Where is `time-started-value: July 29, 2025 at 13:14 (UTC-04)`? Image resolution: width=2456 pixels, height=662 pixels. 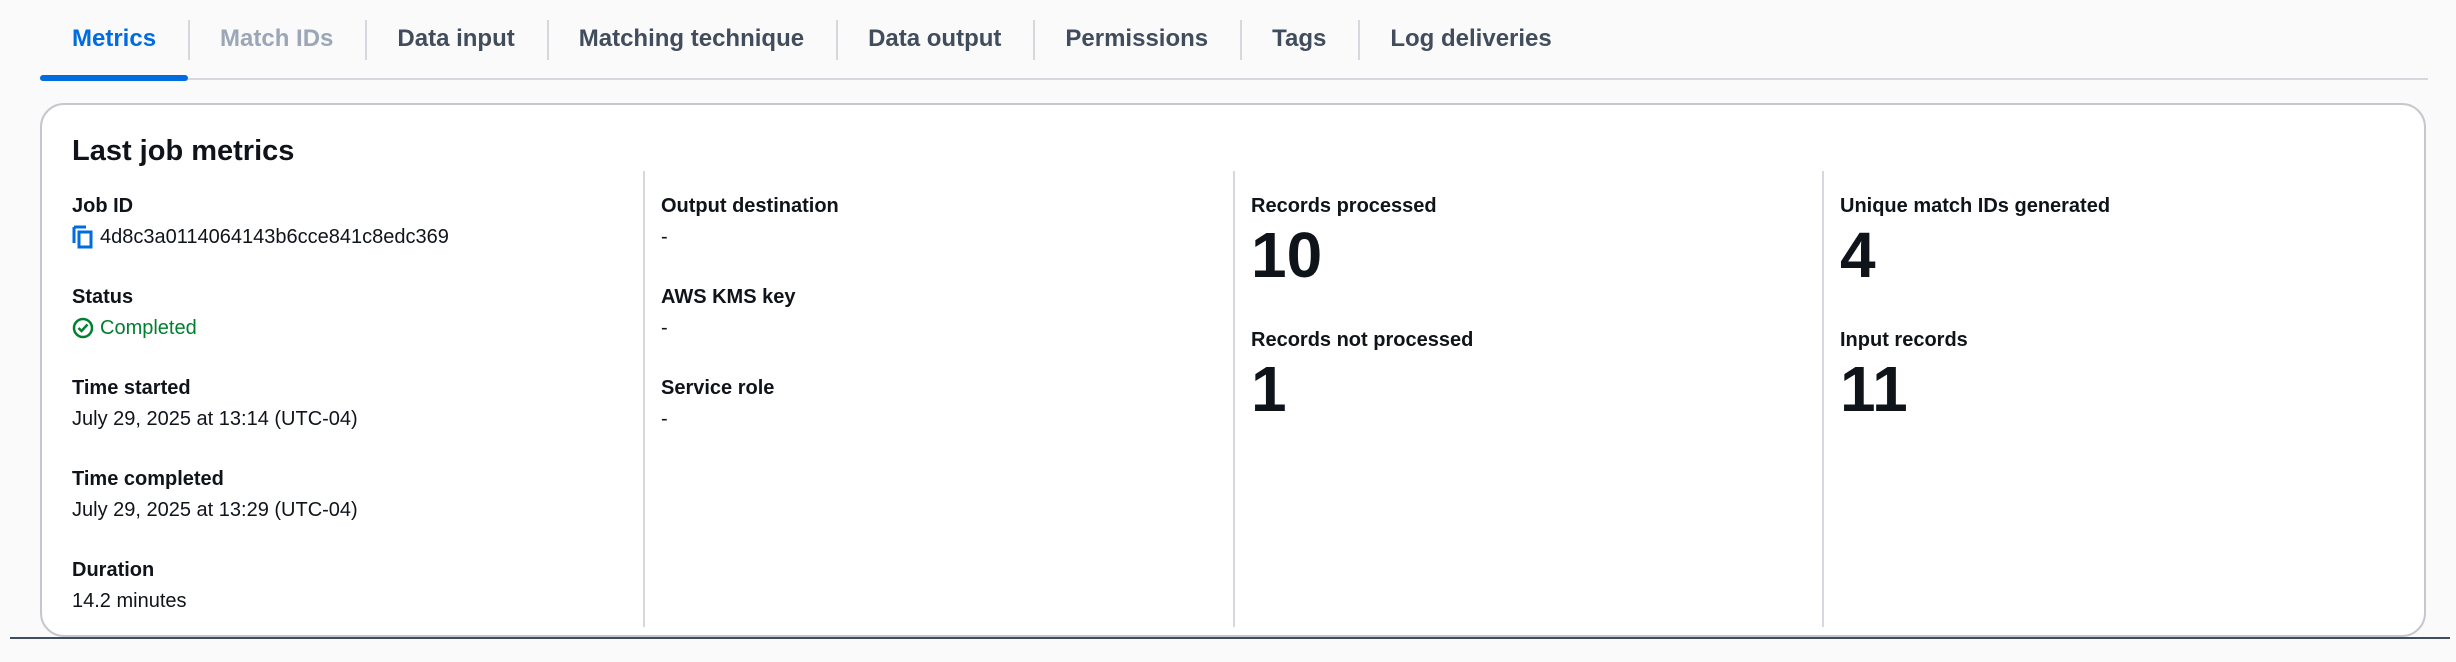 time-started-value: July 29, 2025 at 13:14 (UTC-04) is located at coordinates (215, 419).